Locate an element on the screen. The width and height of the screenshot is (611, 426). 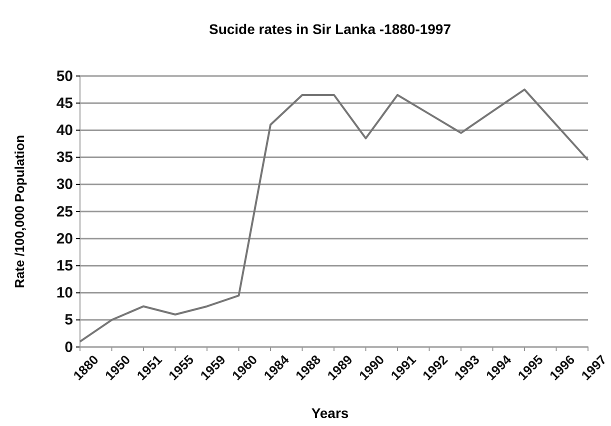
y-tick-label: 15 is located at coordinates (64, 266).